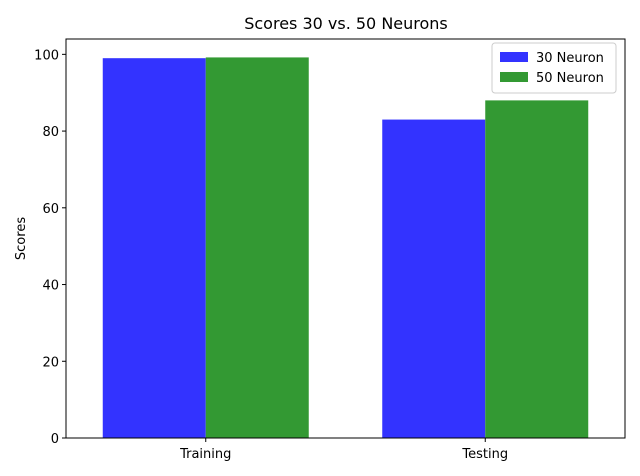 The image size is (640, 476). I want to click on bar-training-series1, so click(154, 248).